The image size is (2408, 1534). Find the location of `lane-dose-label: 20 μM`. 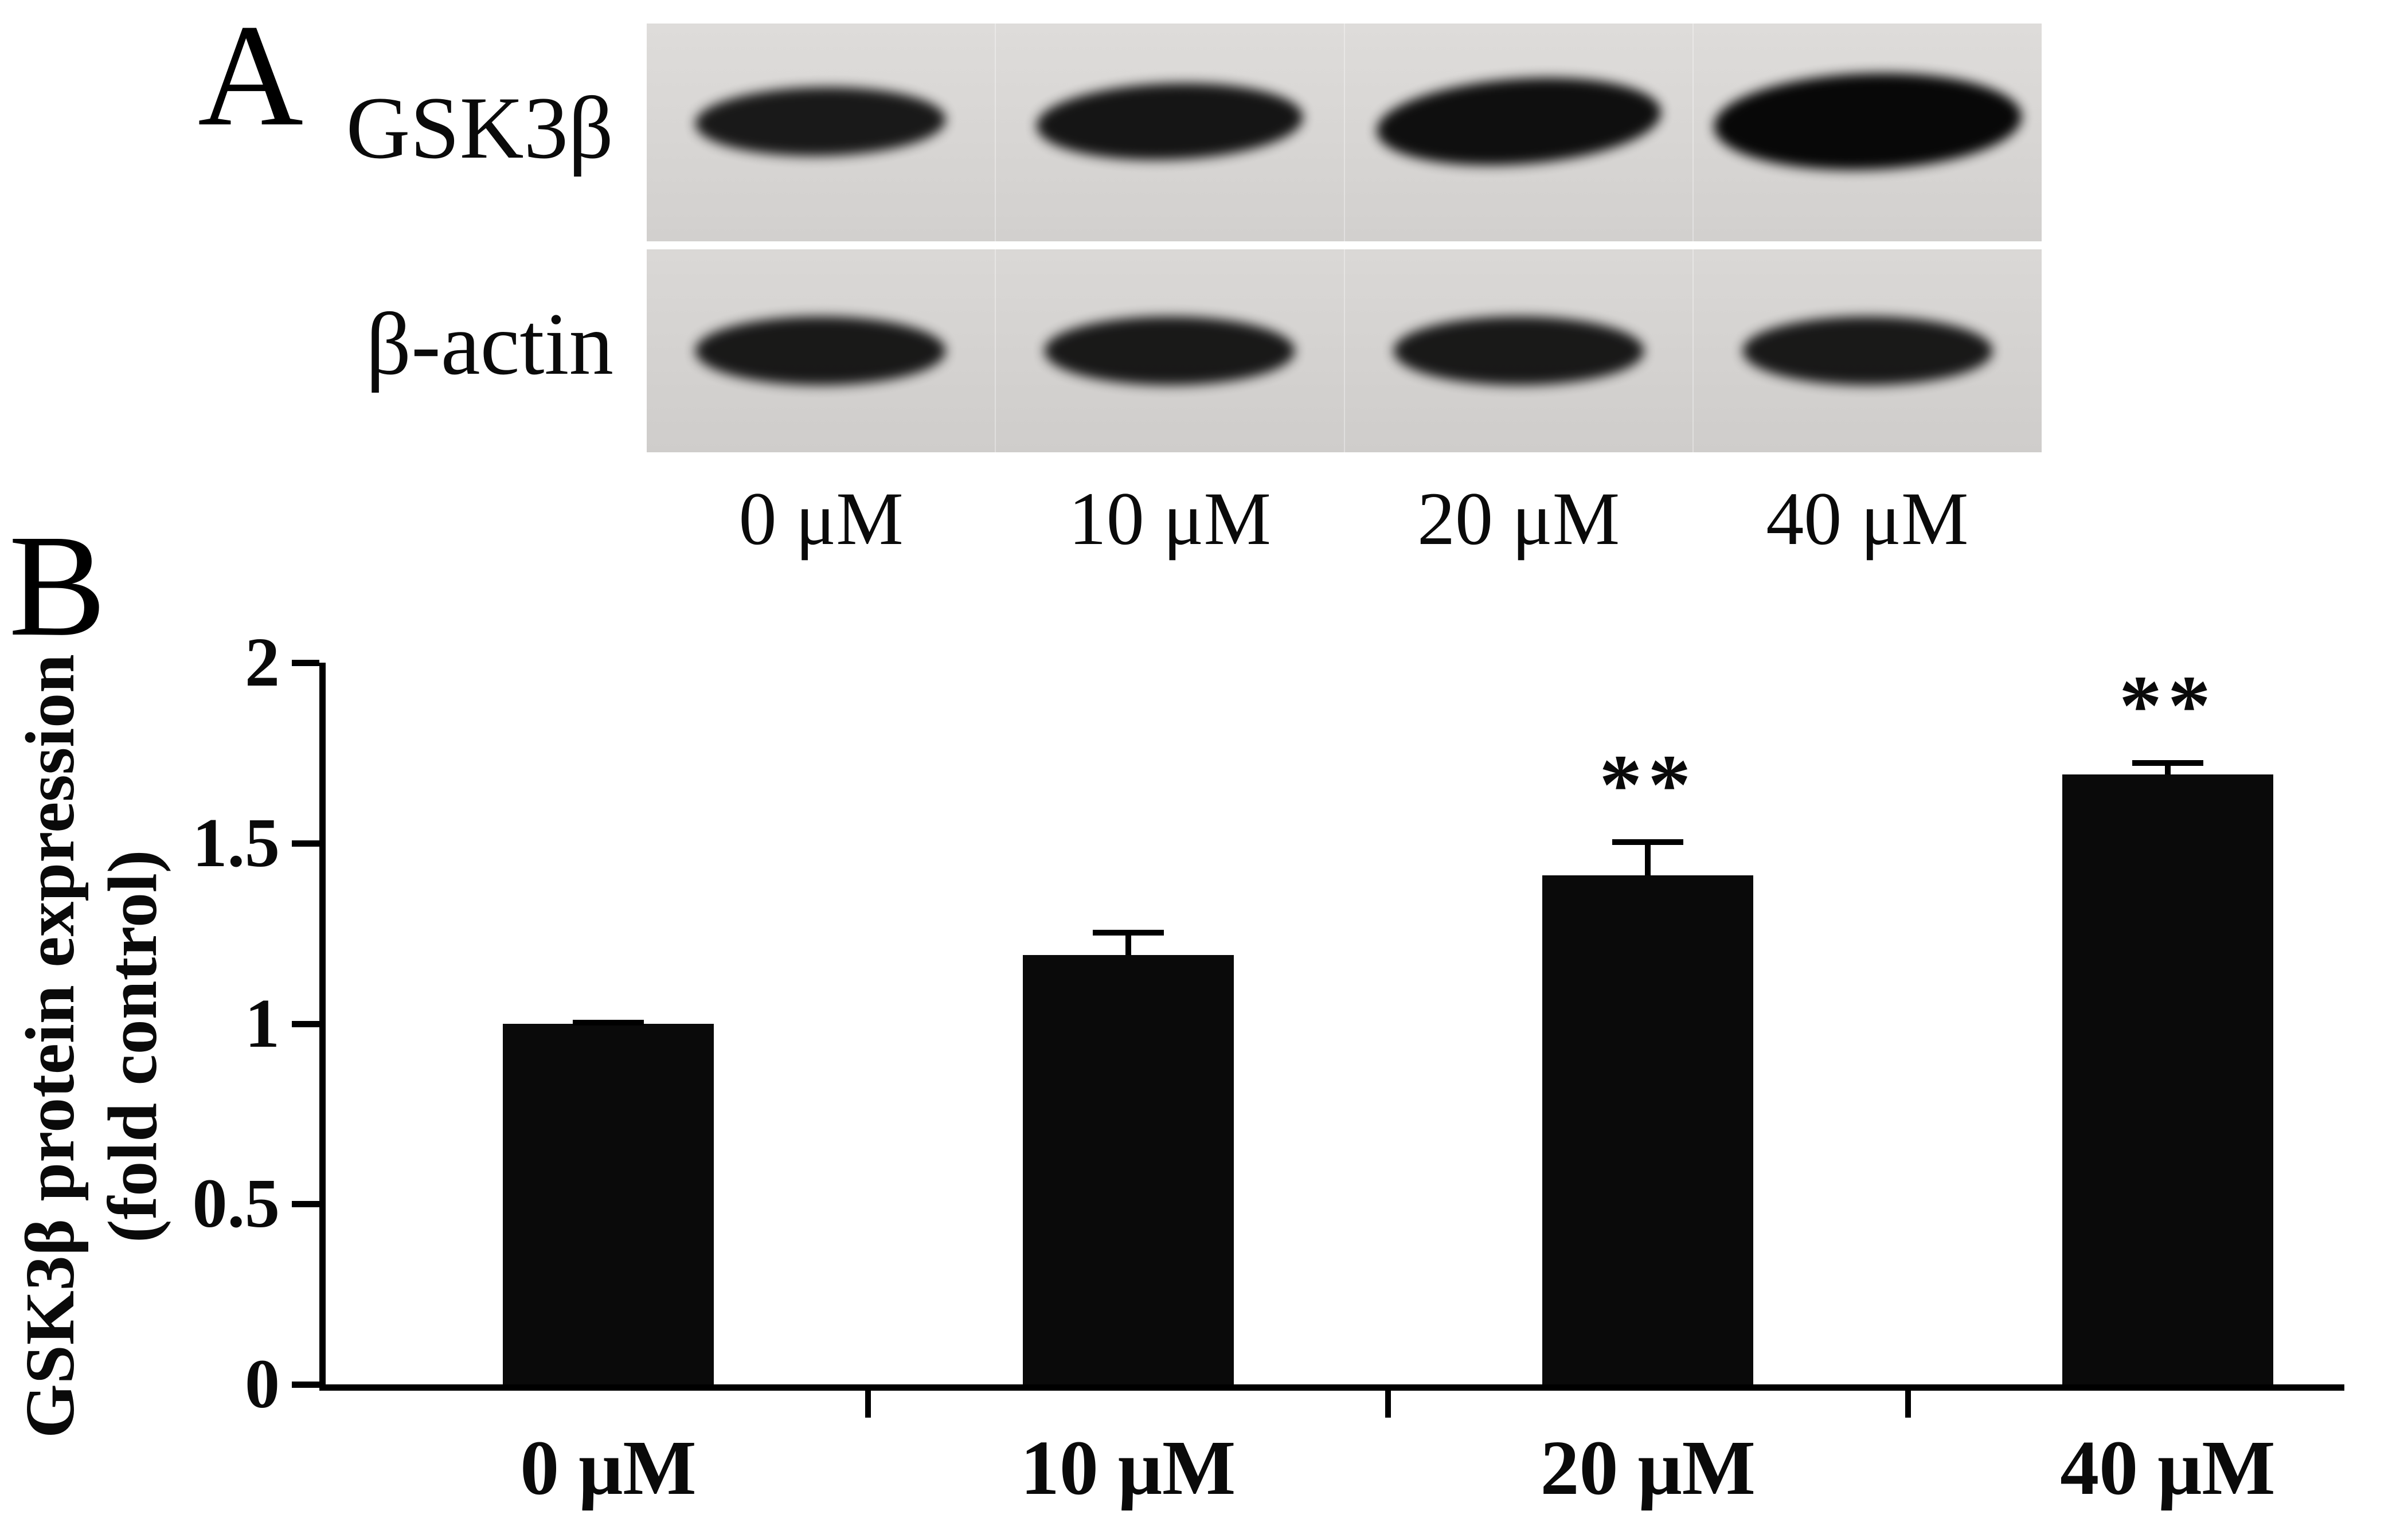

lane-dose-label: 20 μM is located at coordinates (1518, 518).